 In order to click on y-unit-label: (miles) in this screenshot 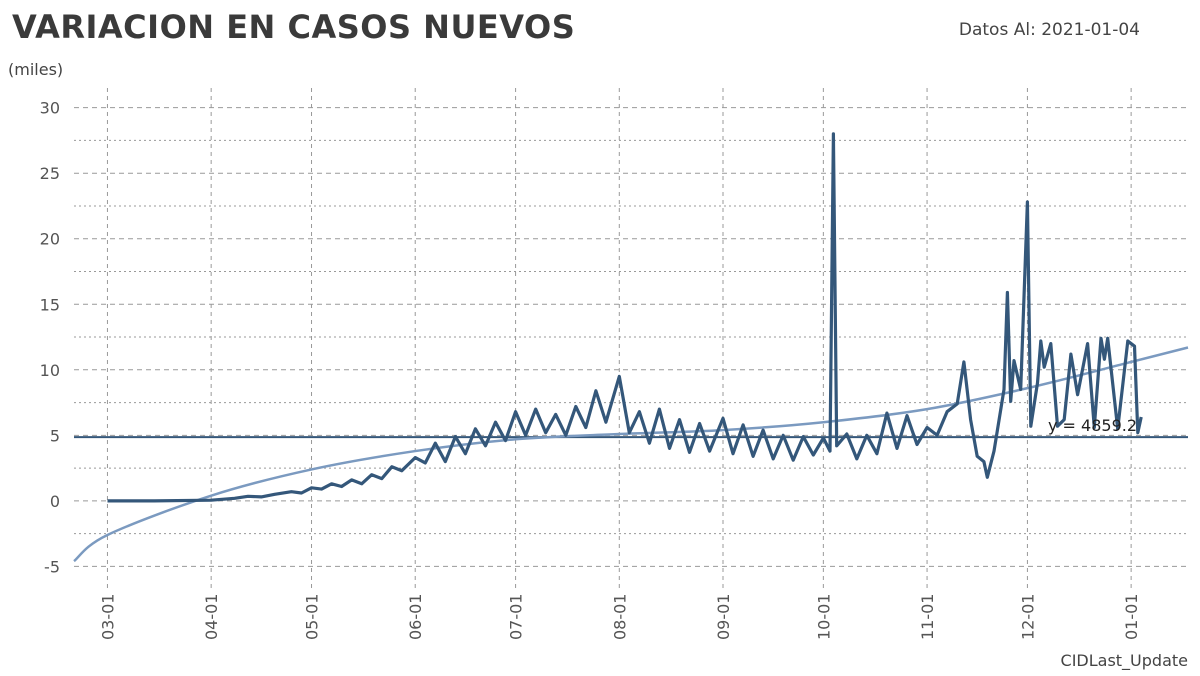, I will do `click(36, 69)`.